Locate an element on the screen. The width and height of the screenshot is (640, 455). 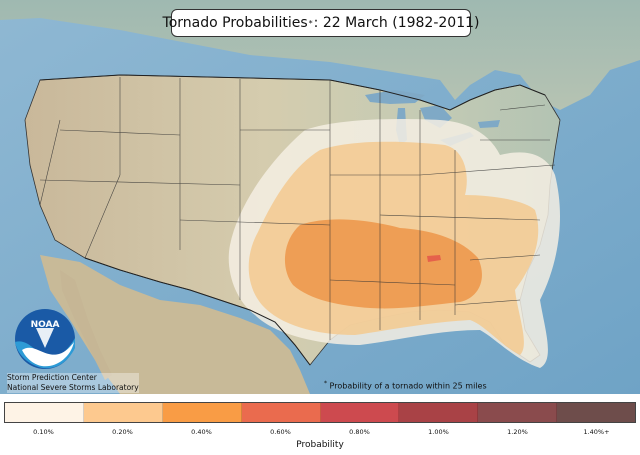
canada-border is located at coordinates (292, 92).